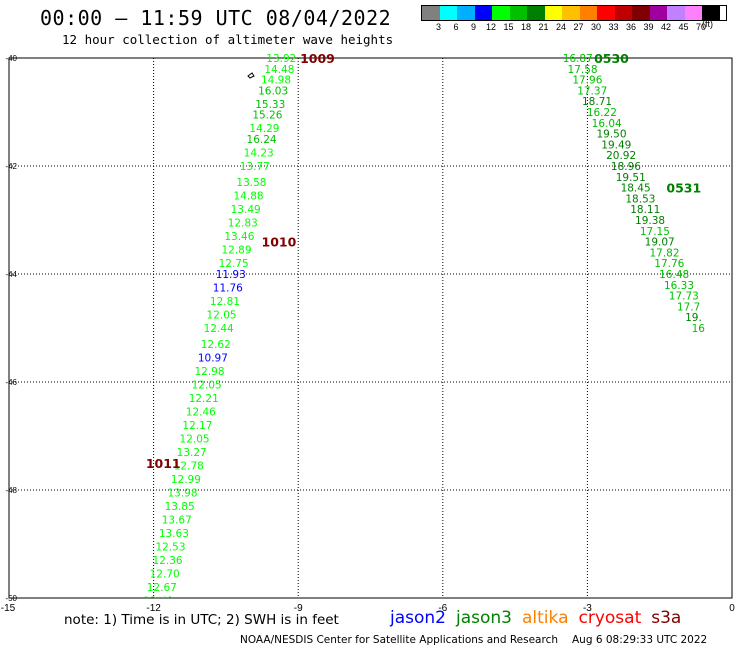  What do you see at coordinates (197, 426) in the screenshot?
I see `wave-height-label: 12.17` at bounding box center [197, 426].